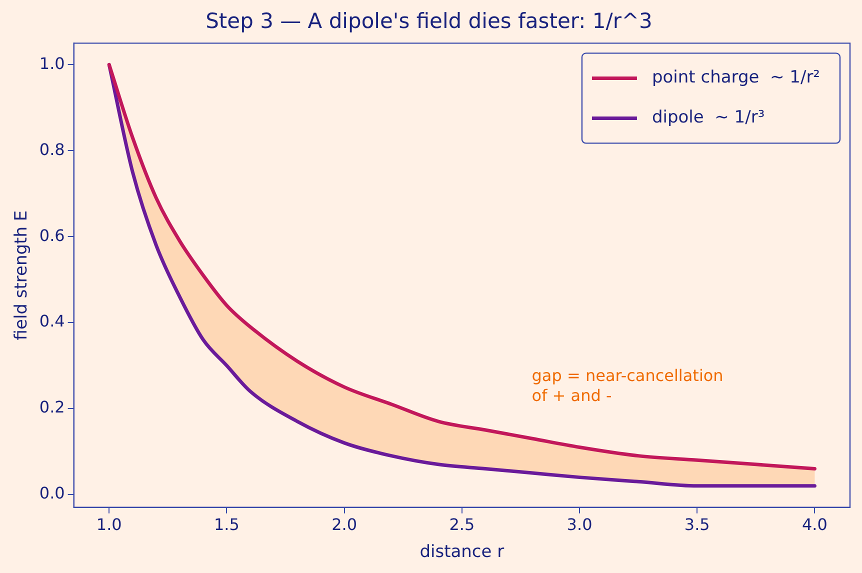 This screenshot has height=573, width=862. Describe the element at coordinates (52, 407) in the screenshot. I see `y-tick-label: 0.2` at that location.